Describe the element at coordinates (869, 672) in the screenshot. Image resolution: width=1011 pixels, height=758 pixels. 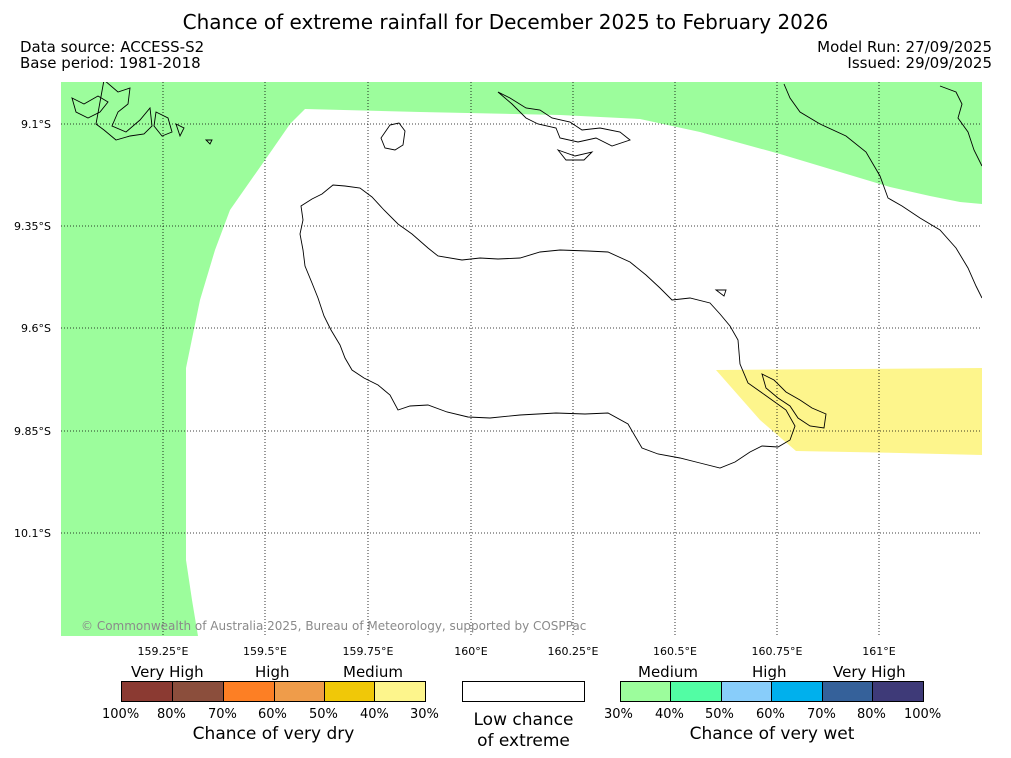
I see `wet-category-label: Very High` at that location.